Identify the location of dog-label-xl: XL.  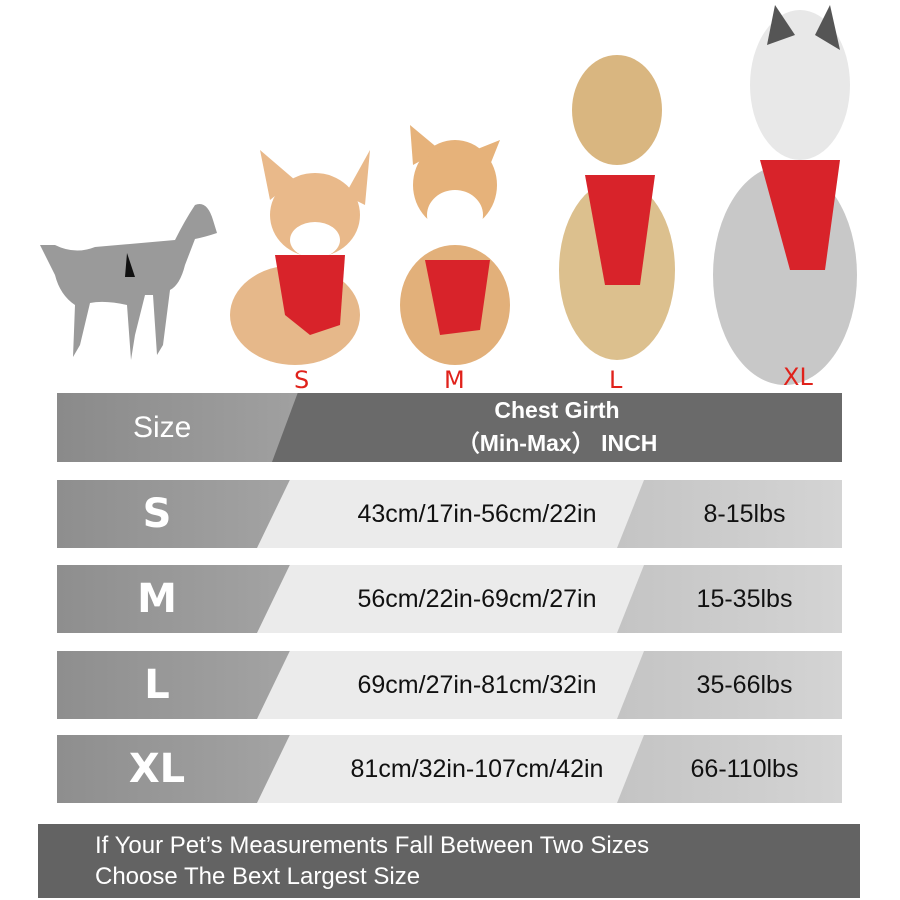
(798, 377).